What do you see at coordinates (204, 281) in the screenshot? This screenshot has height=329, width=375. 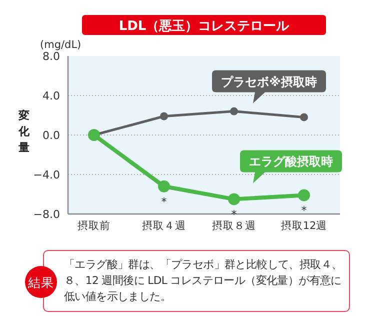 I see `text: 「エラグ酸」群は、「プラセボ」群と比較して、摂取４、８、12 週間後に LDL コレステロール（変化量）が有意に低い値を示しました。` at bounding box center [204, 281].